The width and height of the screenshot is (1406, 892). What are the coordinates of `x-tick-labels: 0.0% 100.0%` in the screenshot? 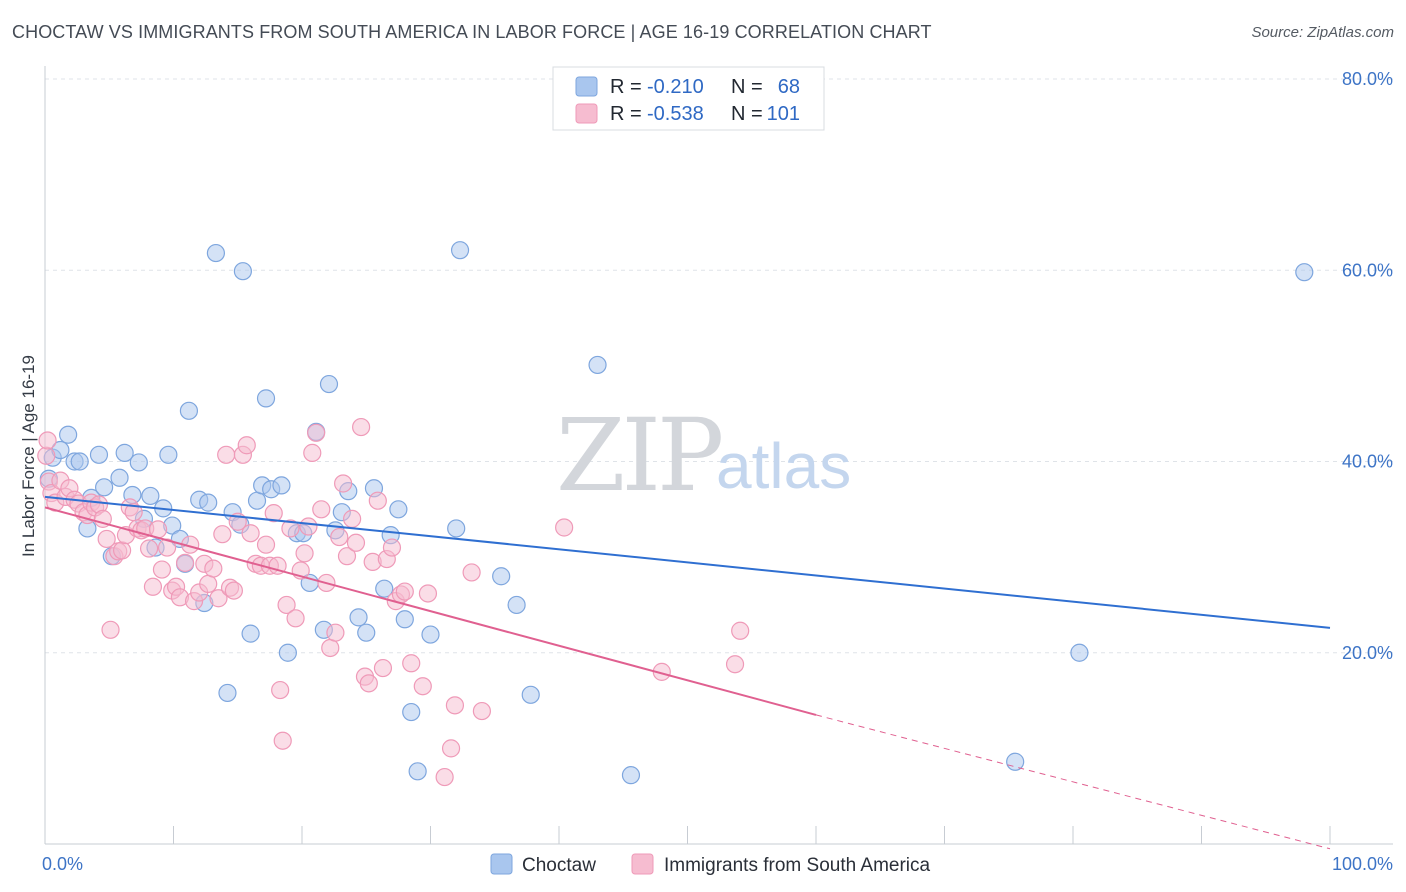 It's located at (717, 864).